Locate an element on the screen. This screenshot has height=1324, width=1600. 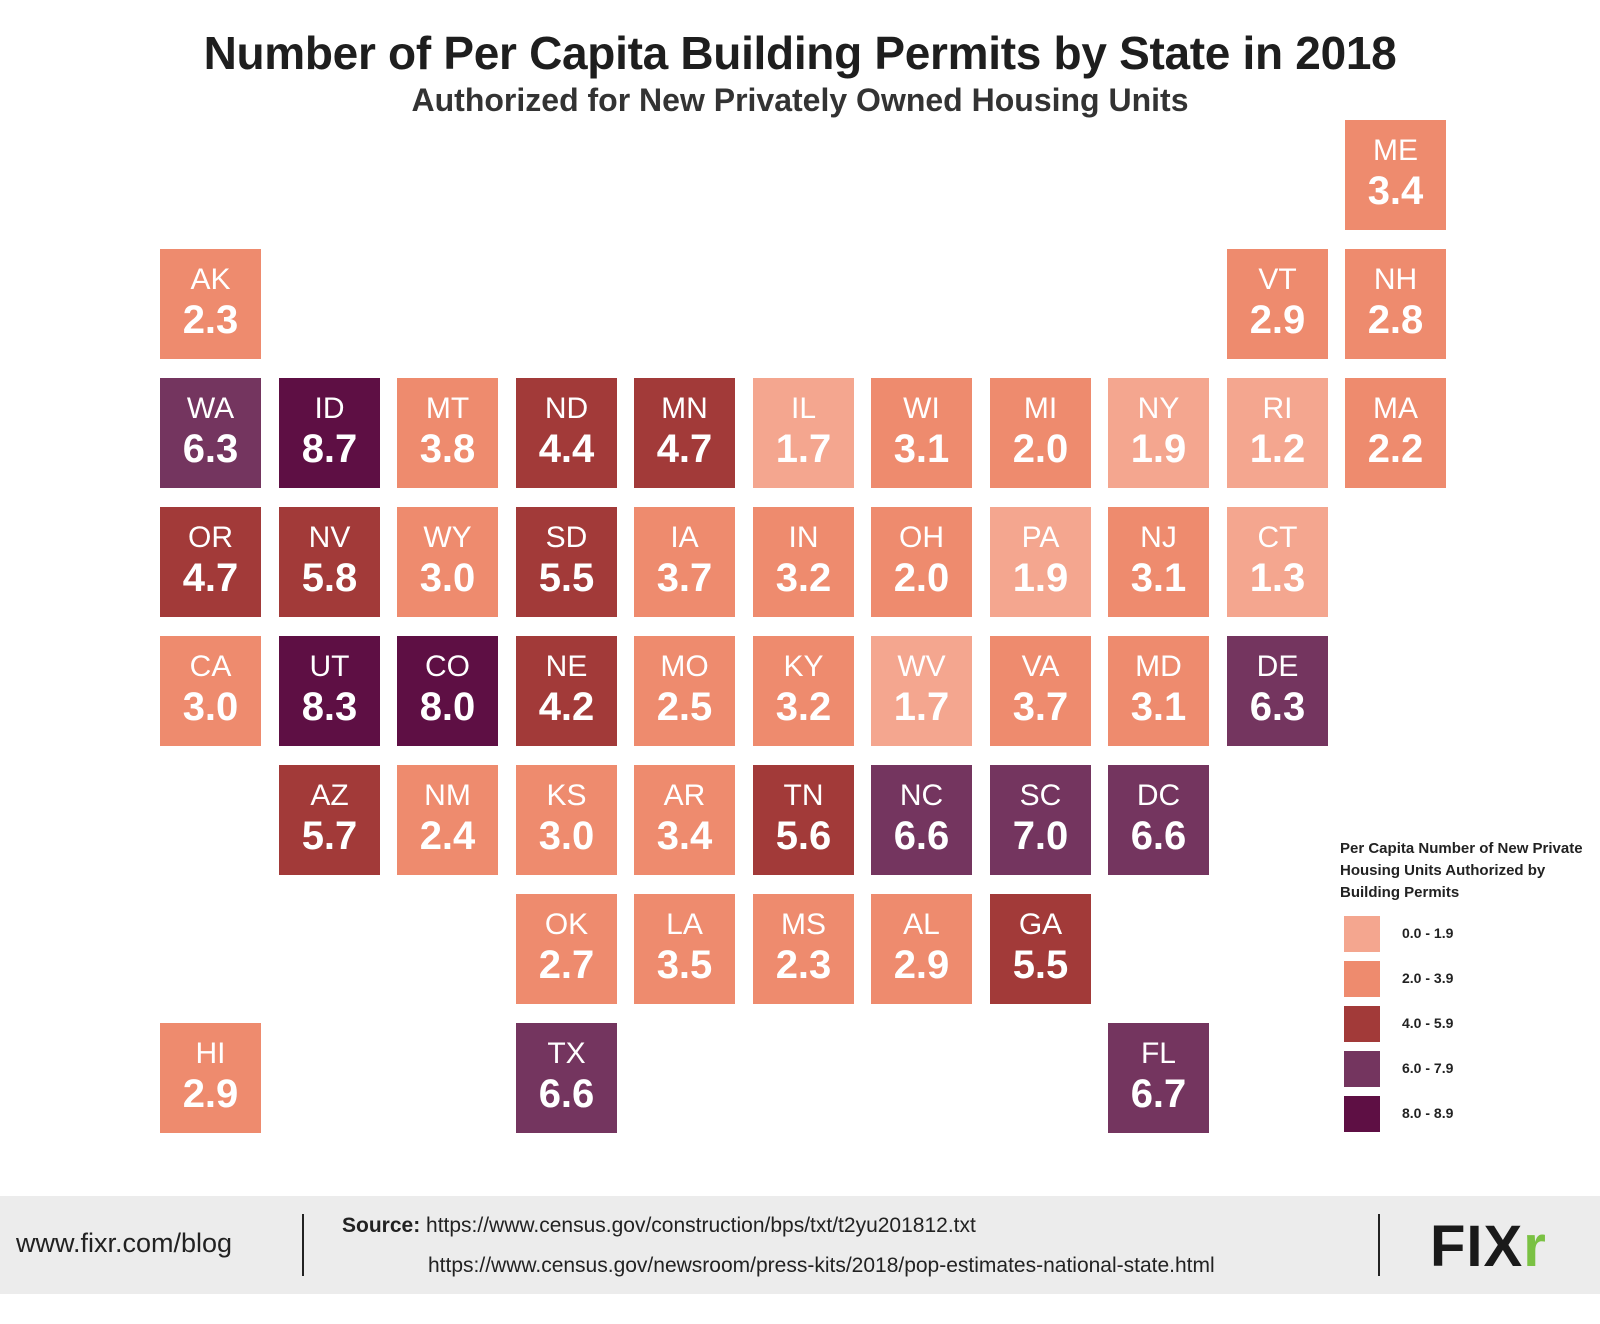
state-value: 8.7 is located at coordinates (329, 449).